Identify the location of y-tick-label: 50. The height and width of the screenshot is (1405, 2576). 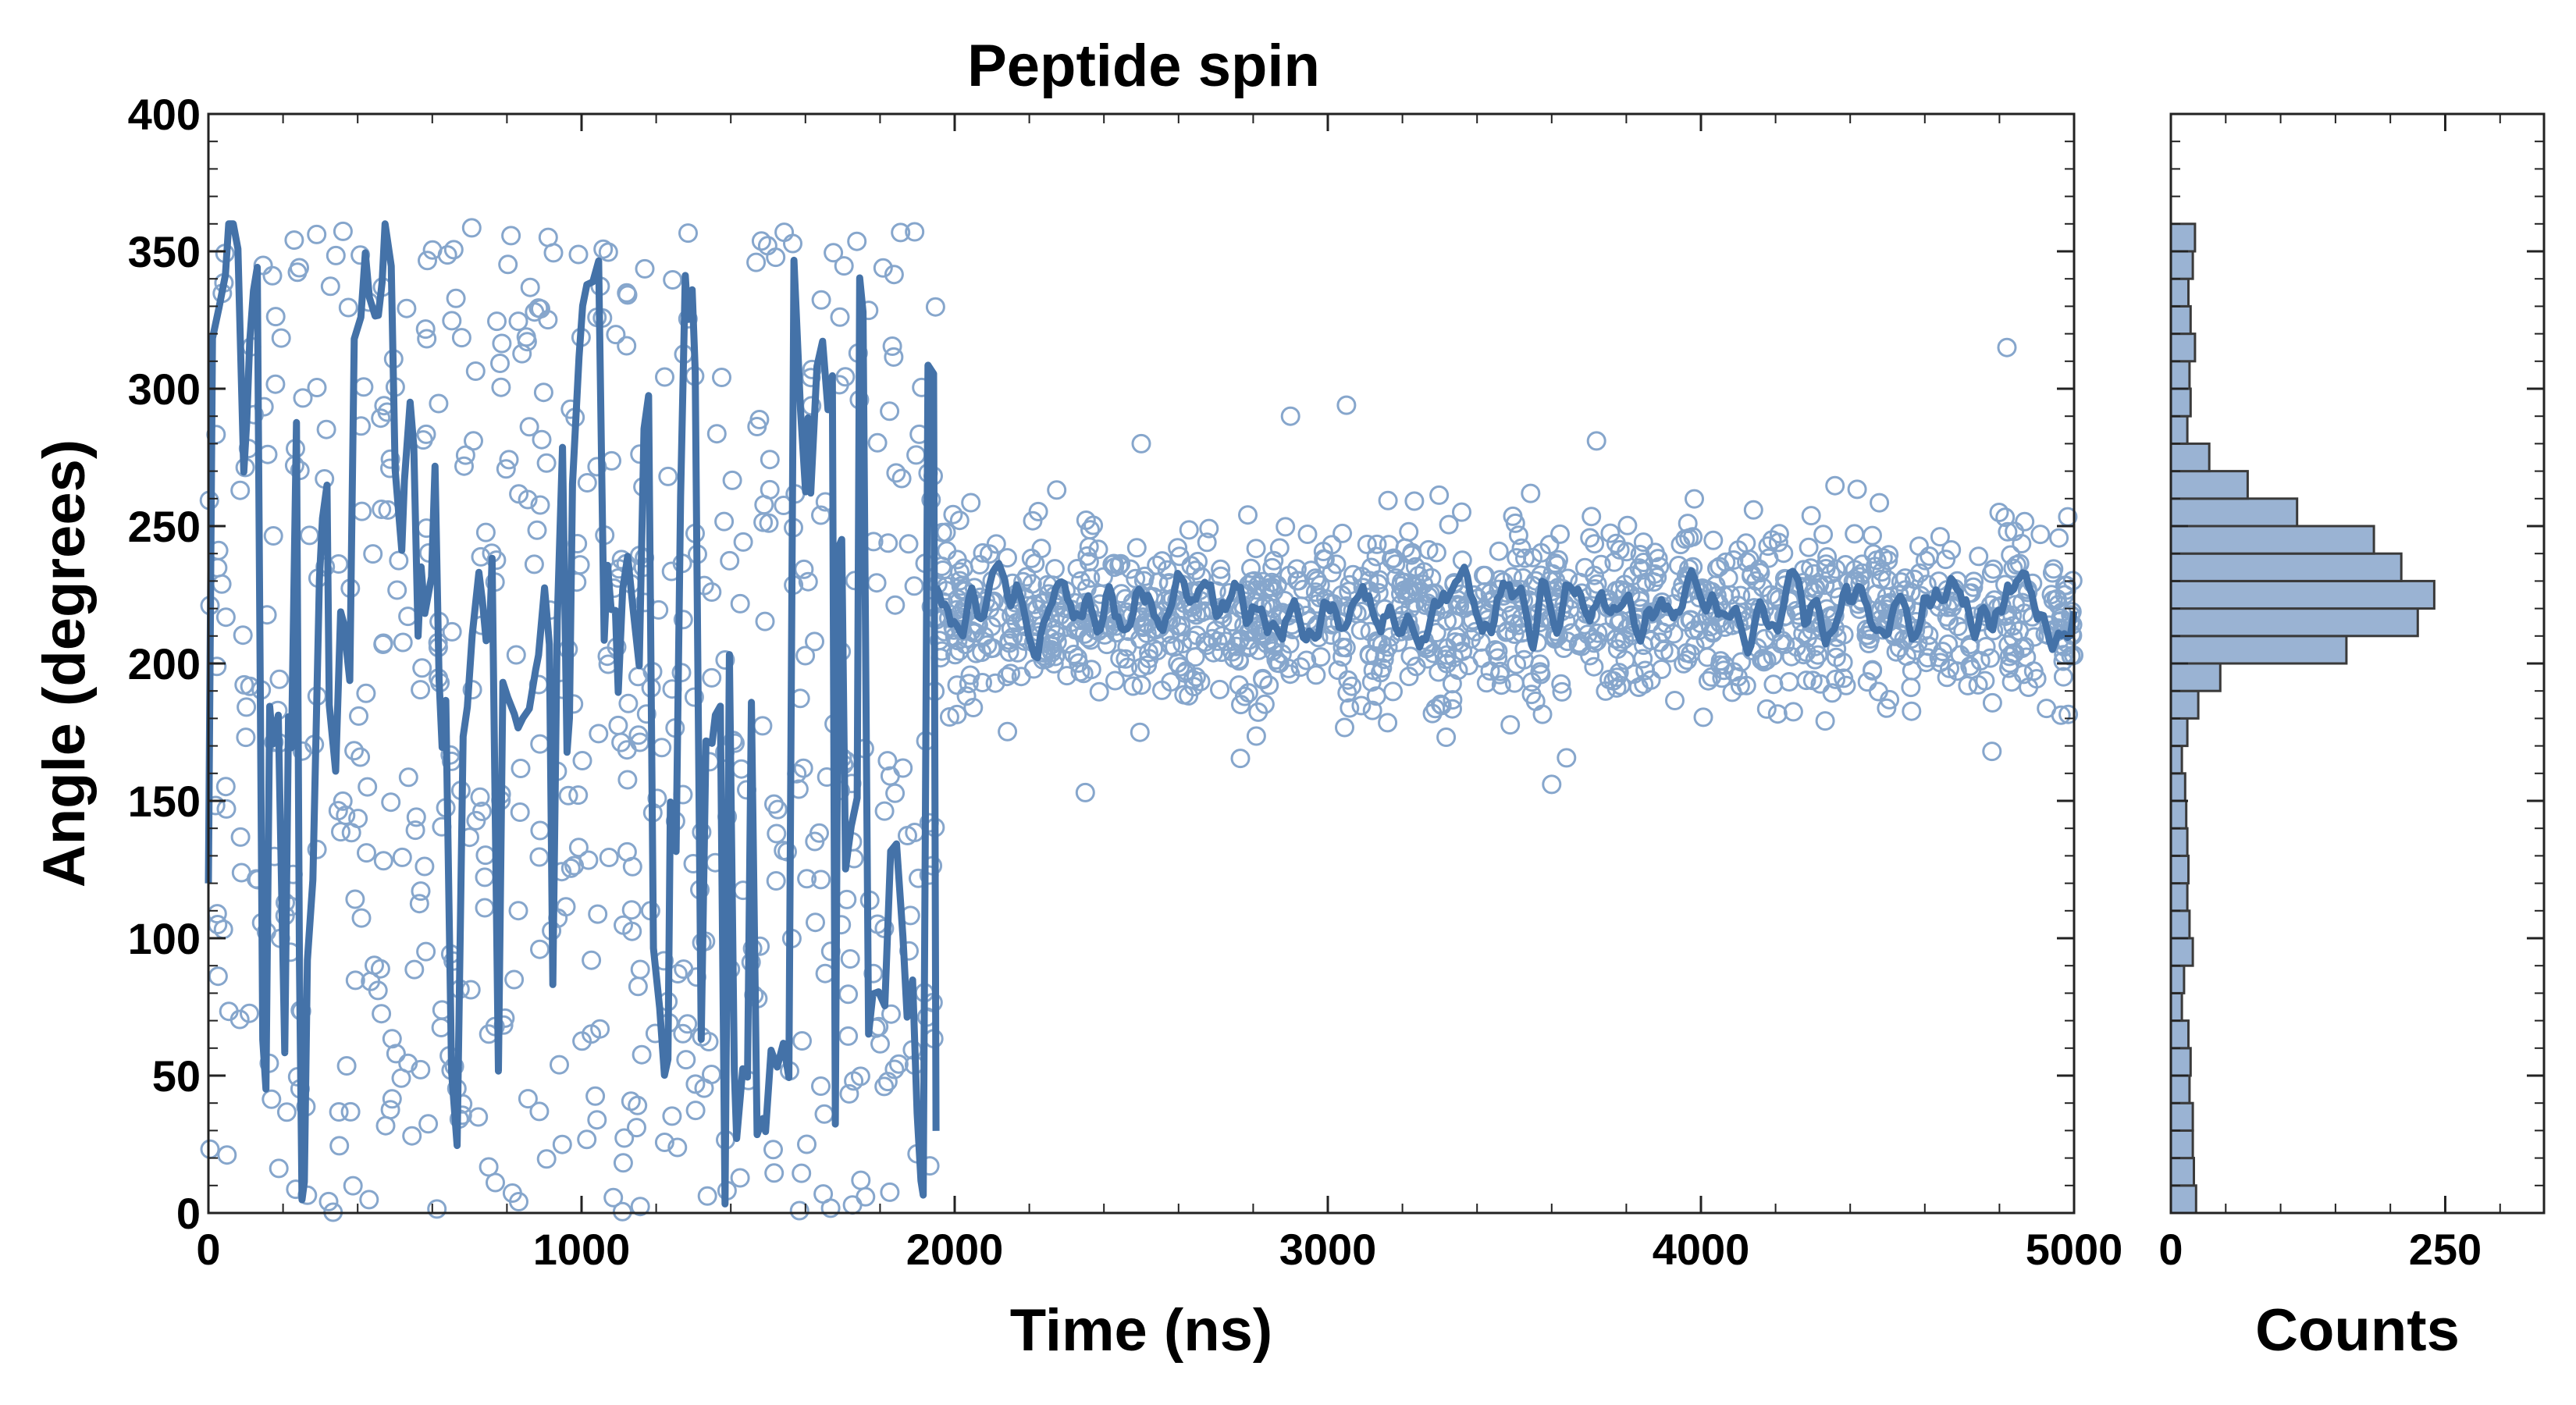
(176, 1076).